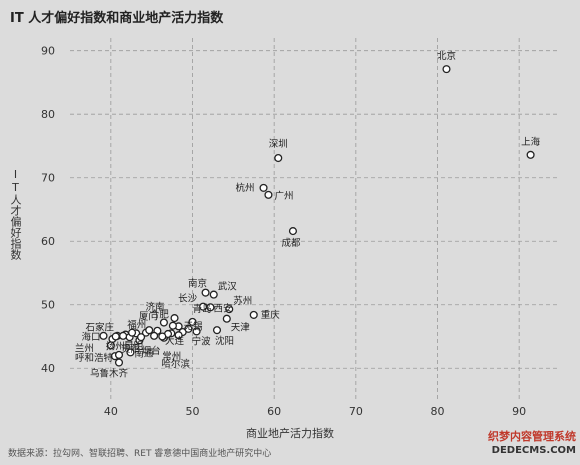 The width and height of the screenshot is (580, 465). What do you see at coordinates (160, 315) in the screenshot?
I see `point-label: 合肥` at bounding box center [160, 315].